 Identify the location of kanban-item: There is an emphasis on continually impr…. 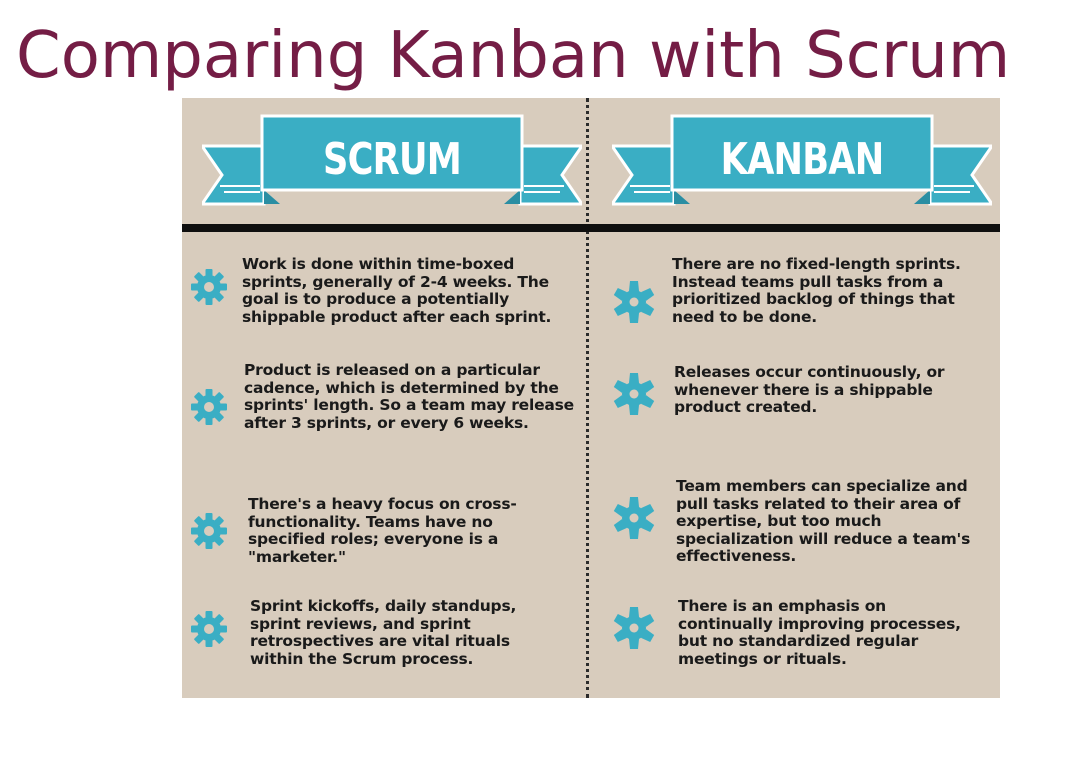
(802, 642).